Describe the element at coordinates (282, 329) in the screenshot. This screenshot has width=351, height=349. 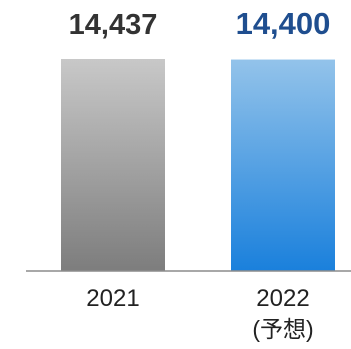
I see `x-tick-sublabel-2022: (予想)` at that location.